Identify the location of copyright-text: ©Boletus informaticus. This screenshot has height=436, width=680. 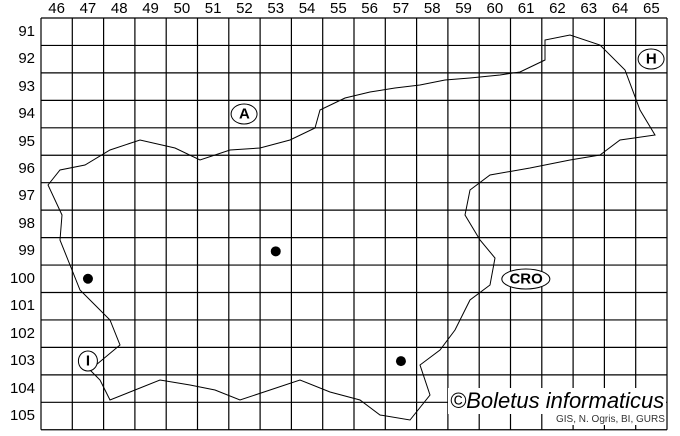
(557, 401).